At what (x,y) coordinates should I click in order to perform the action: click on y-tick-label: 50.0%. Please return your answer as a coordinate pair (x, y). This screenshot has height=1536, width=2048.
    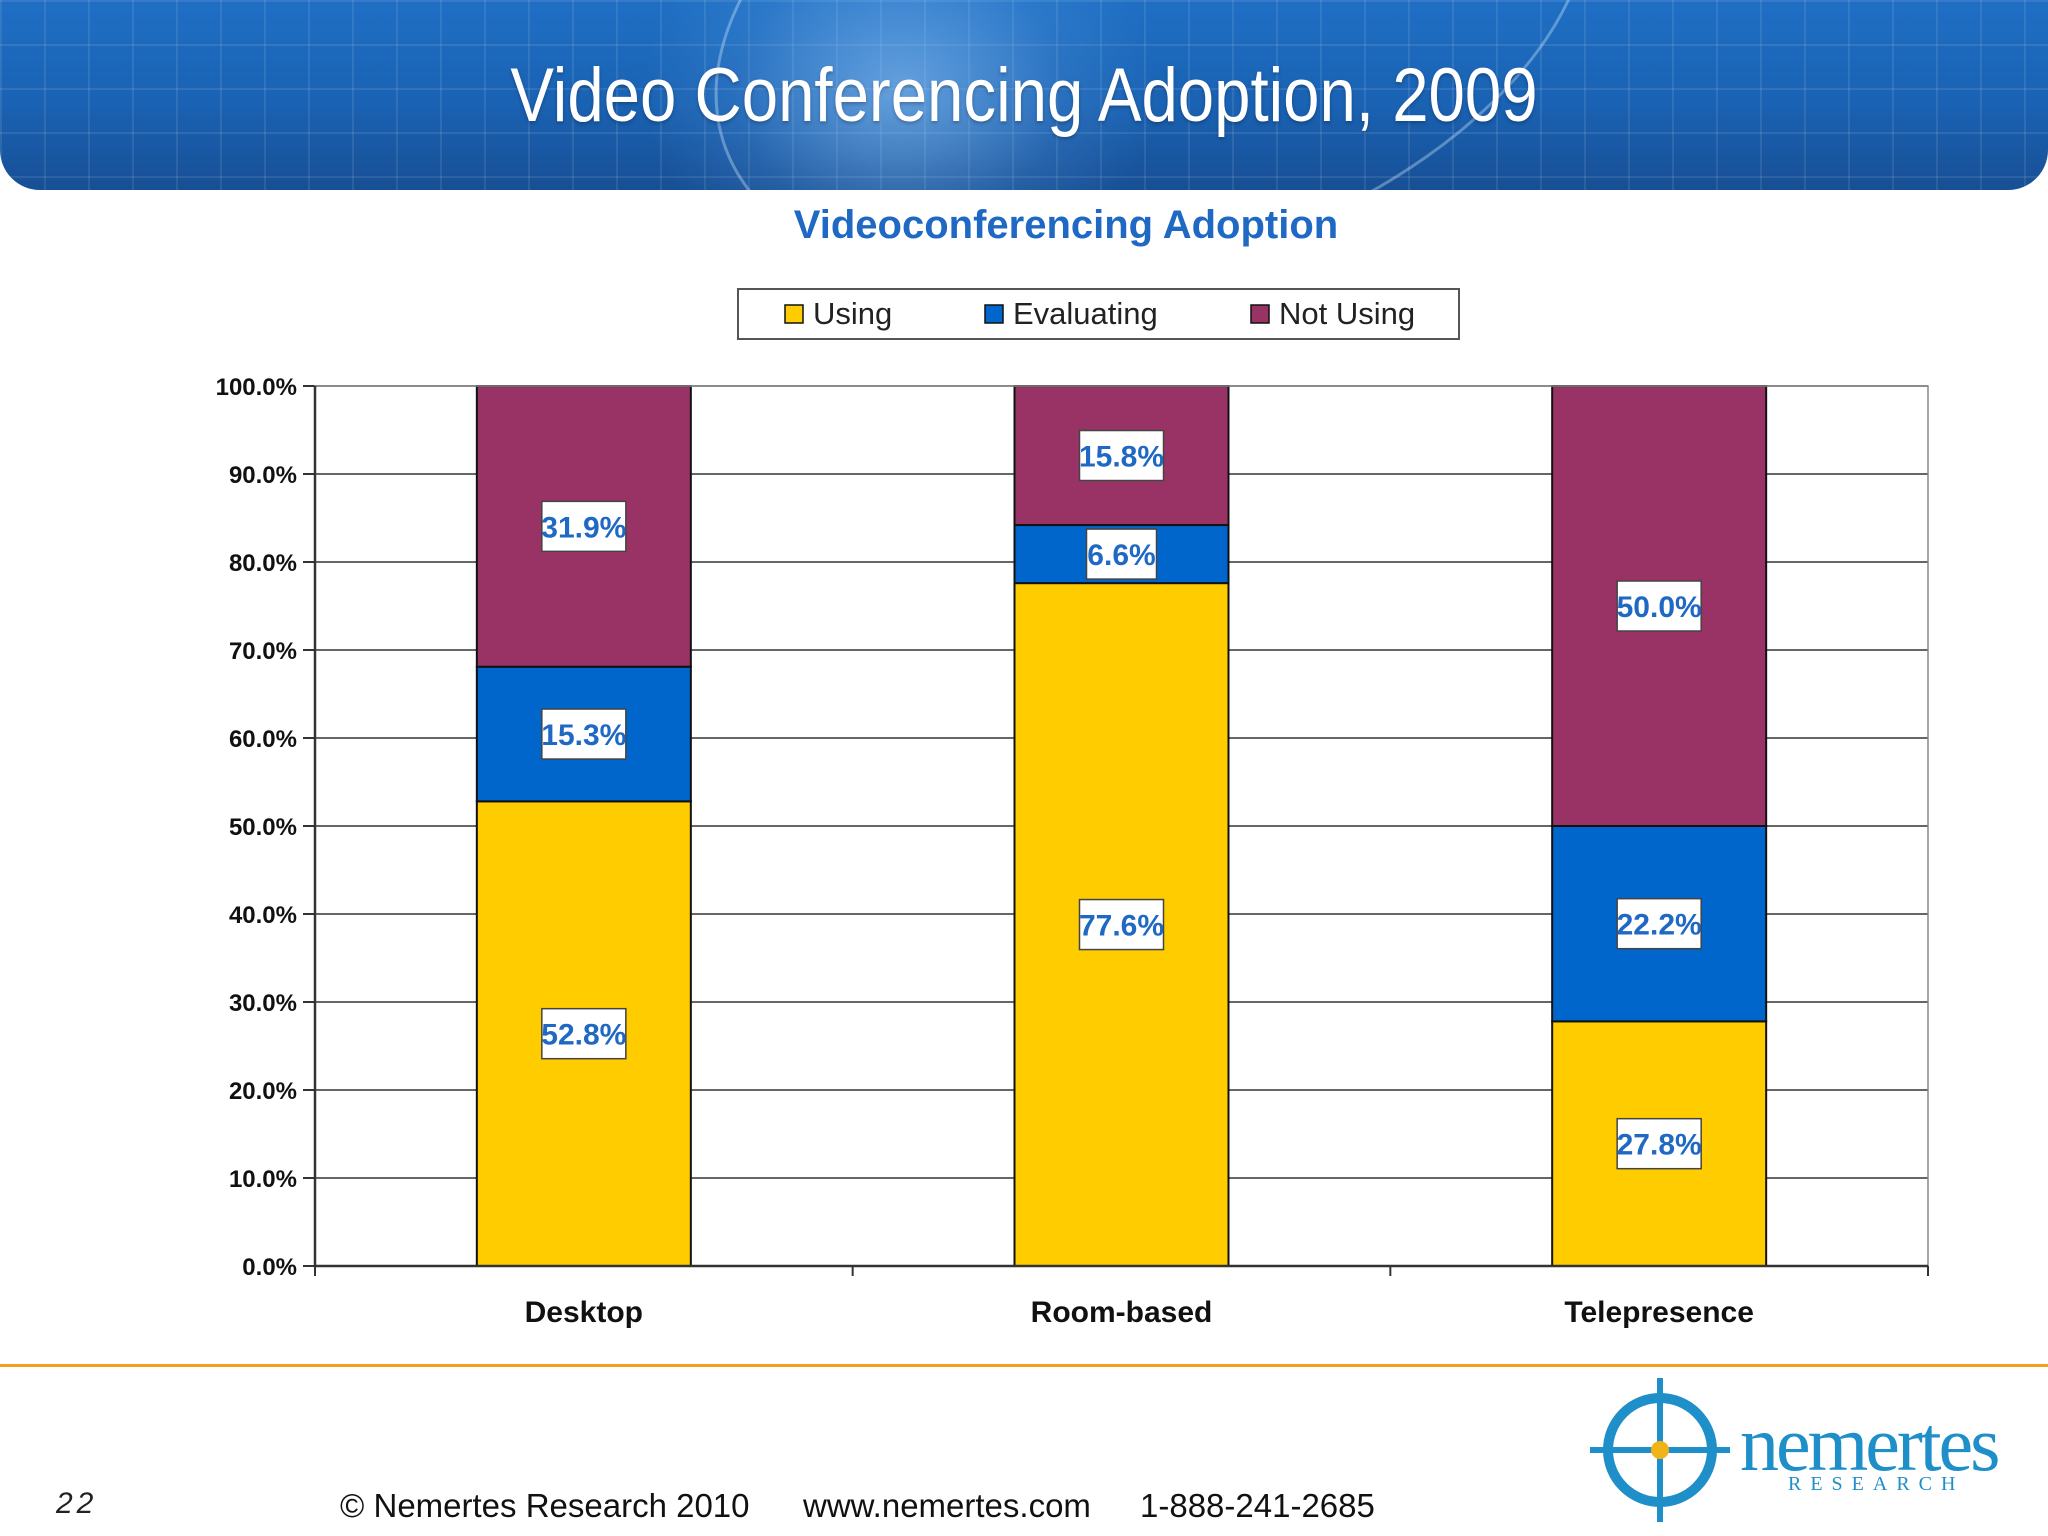
    Looking at the image, I should click on (263, 827).